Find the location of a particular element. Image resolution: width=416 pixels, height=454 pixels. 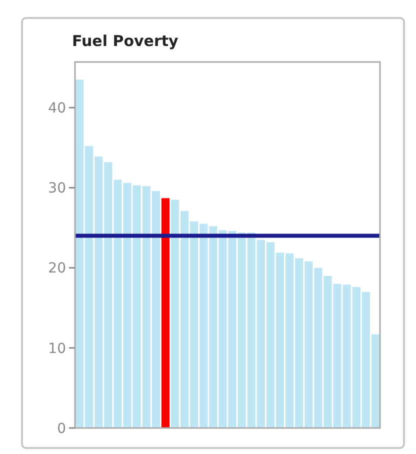

y-tick-label: 10 is located at coordinates (57, 348).